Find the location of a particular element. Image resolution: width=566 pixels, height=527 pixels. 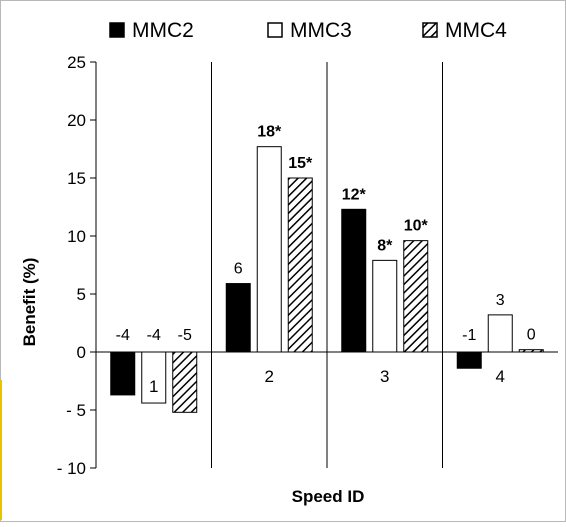

x-axis-label: Speed ID is located at coordinates (328, 496).